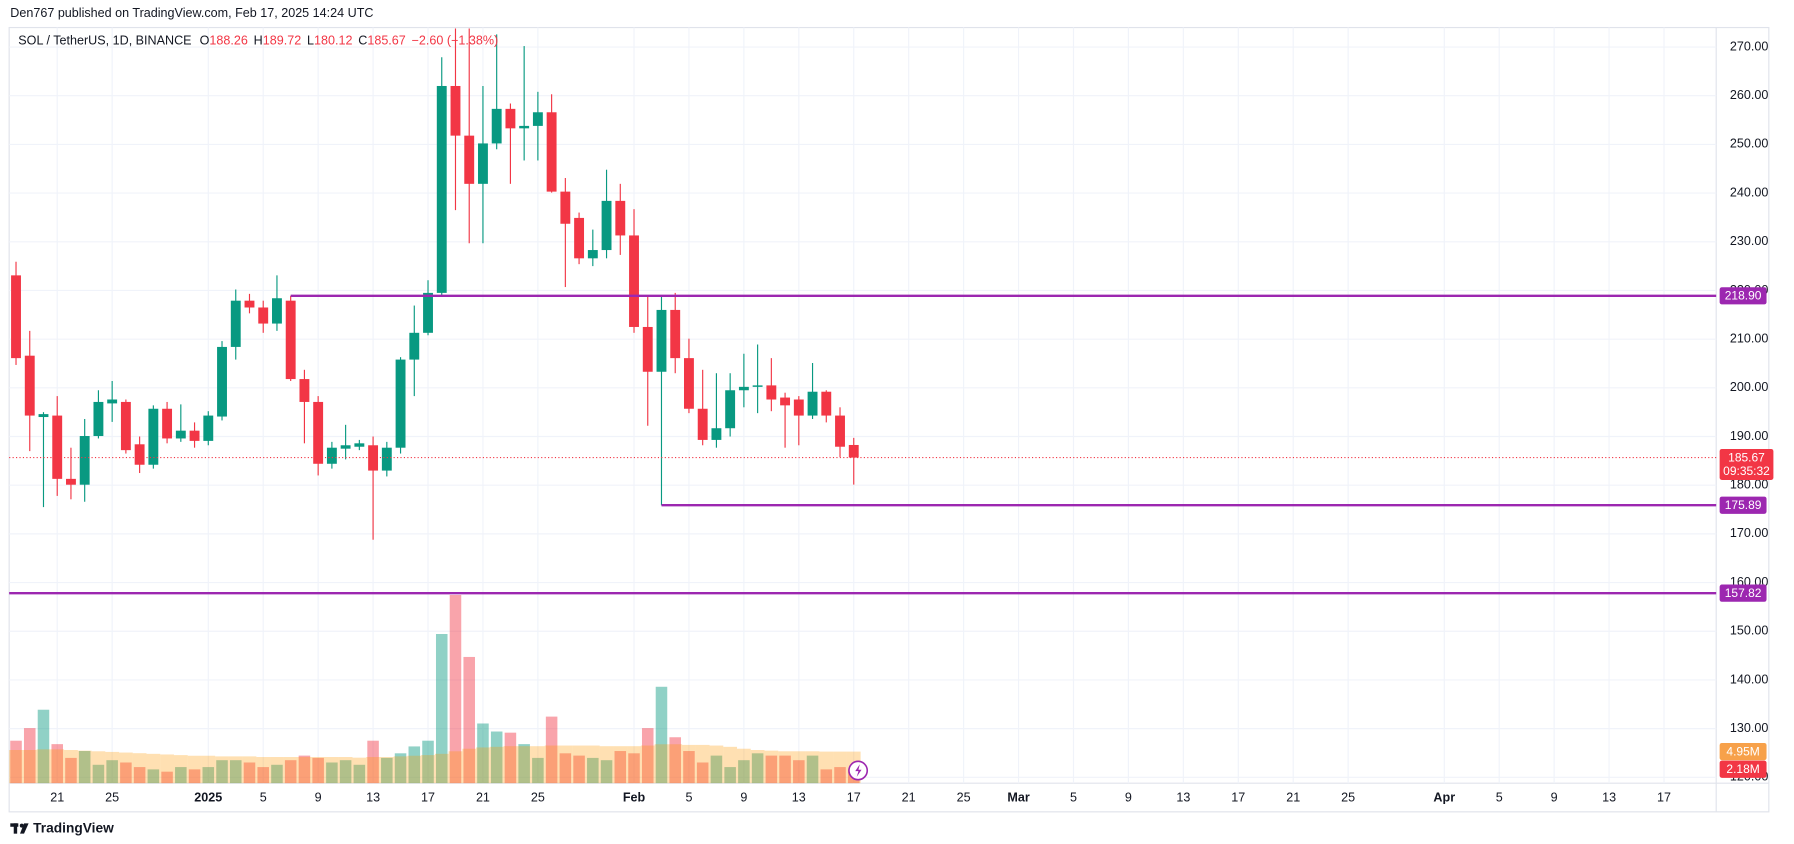 This screenshot has width=1794, height=844. I want to click on legend-change: −2.60 (−1.38%), so click(455, 41).